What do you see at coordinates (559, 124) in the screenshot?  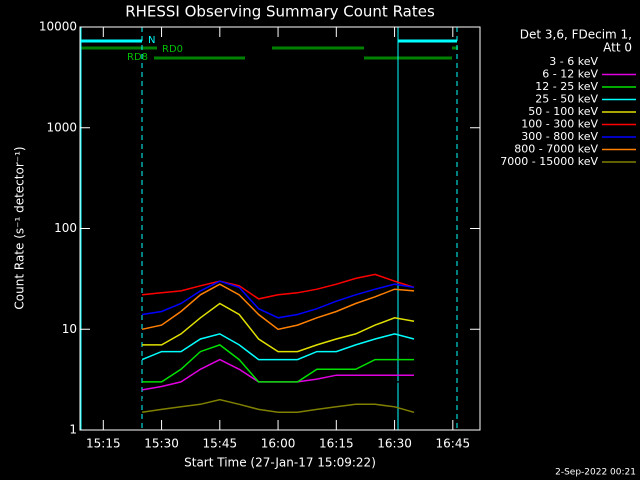 I see `legend-label: 100 - 300 keV` at bounding box center [559, 124].